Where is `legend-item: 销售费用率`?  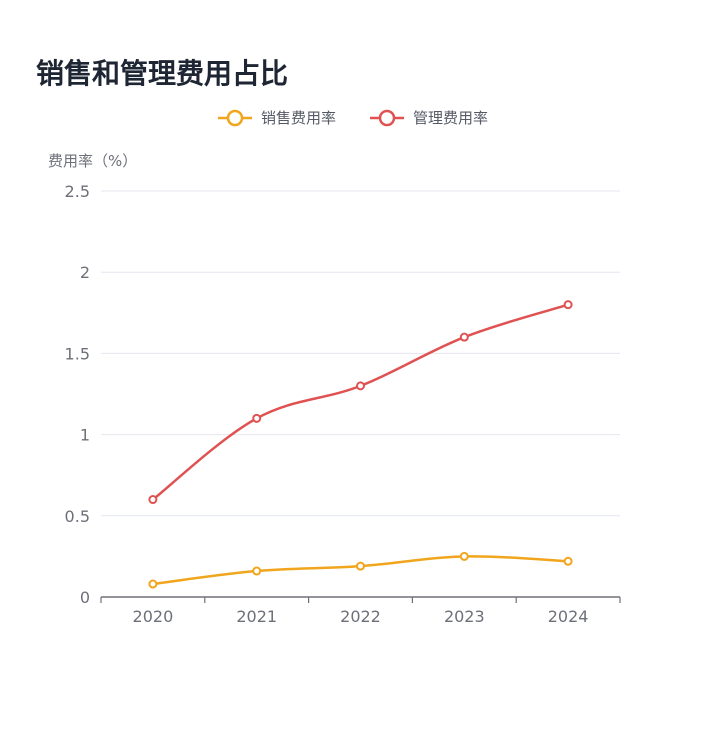
legend-item: 销售费用率 is located at coordinates (277, 118).